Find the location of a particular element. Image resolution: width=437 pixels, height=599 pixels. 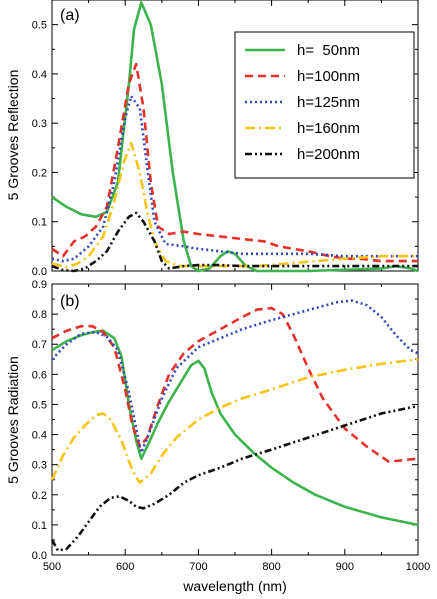

panel-b-xtick-label: 900 is located at coordinates (345, 567).